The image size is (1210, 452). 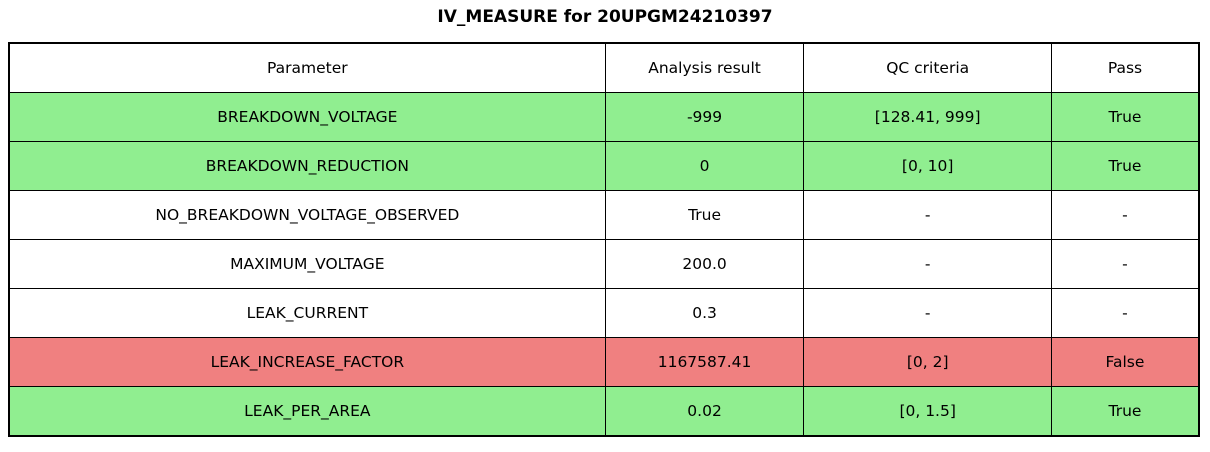 What do you see at coordinates (1125, 67) in the screenshot?
I see `column-header-pass: Pass` at bounding box center [1125, 67].